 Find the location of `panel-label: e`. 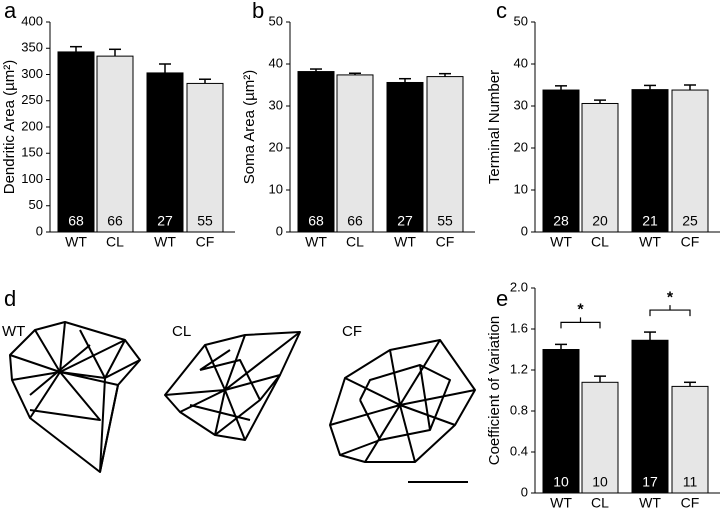

panel-label: e is located at coordinates (502, 298).